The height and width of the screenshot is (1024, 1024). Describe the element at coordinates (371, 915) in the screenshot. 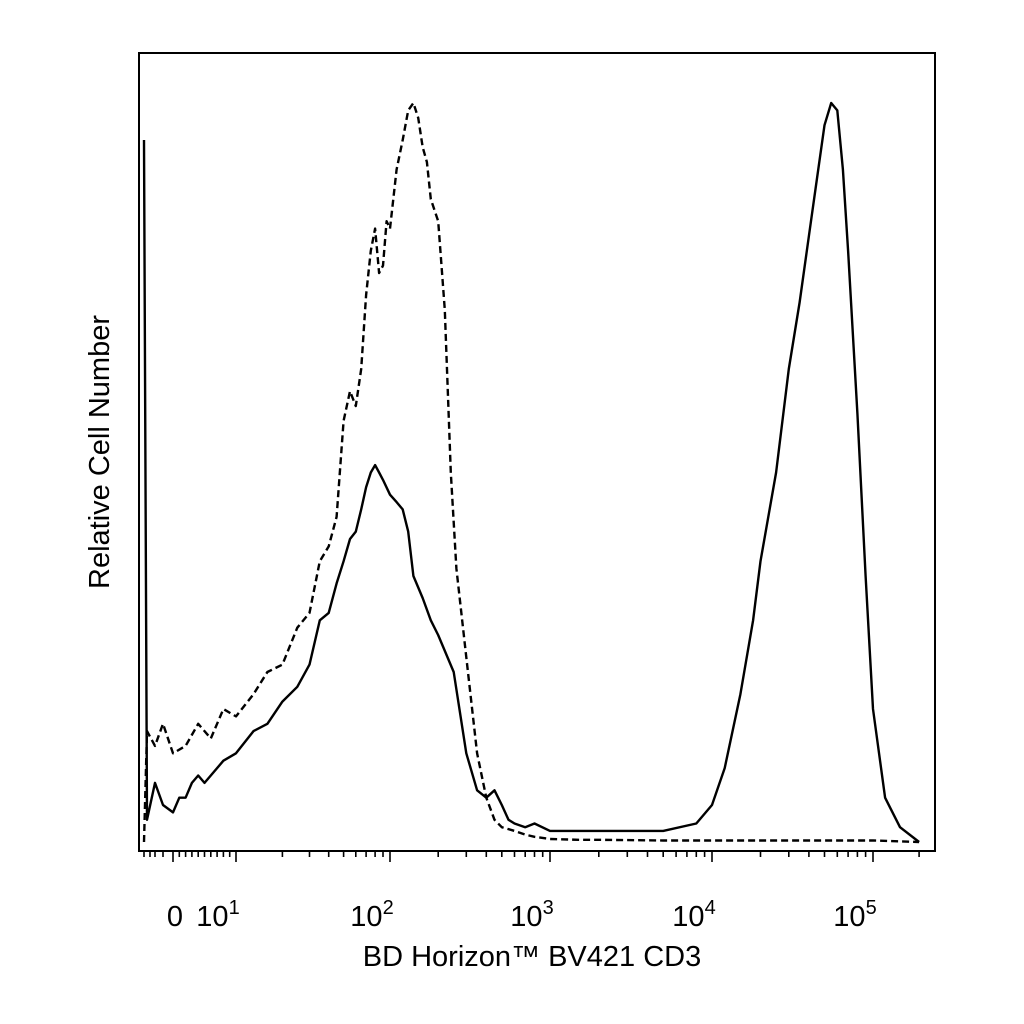

I see `x-tick-label: 10²` at that location.